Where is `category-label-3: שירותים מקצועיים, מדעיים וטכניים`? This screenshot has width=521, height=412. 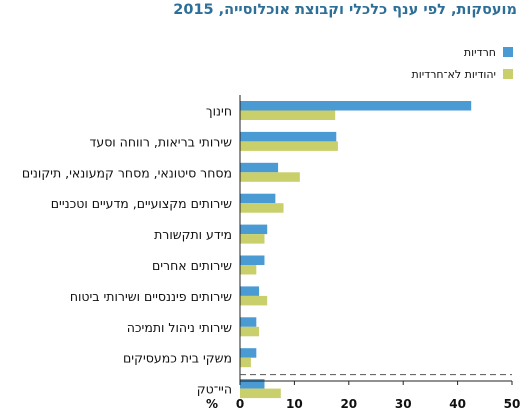
category-label-3: שירותים מקצועיים, מדעיים וטכניים is located at coordinates (141, 203).